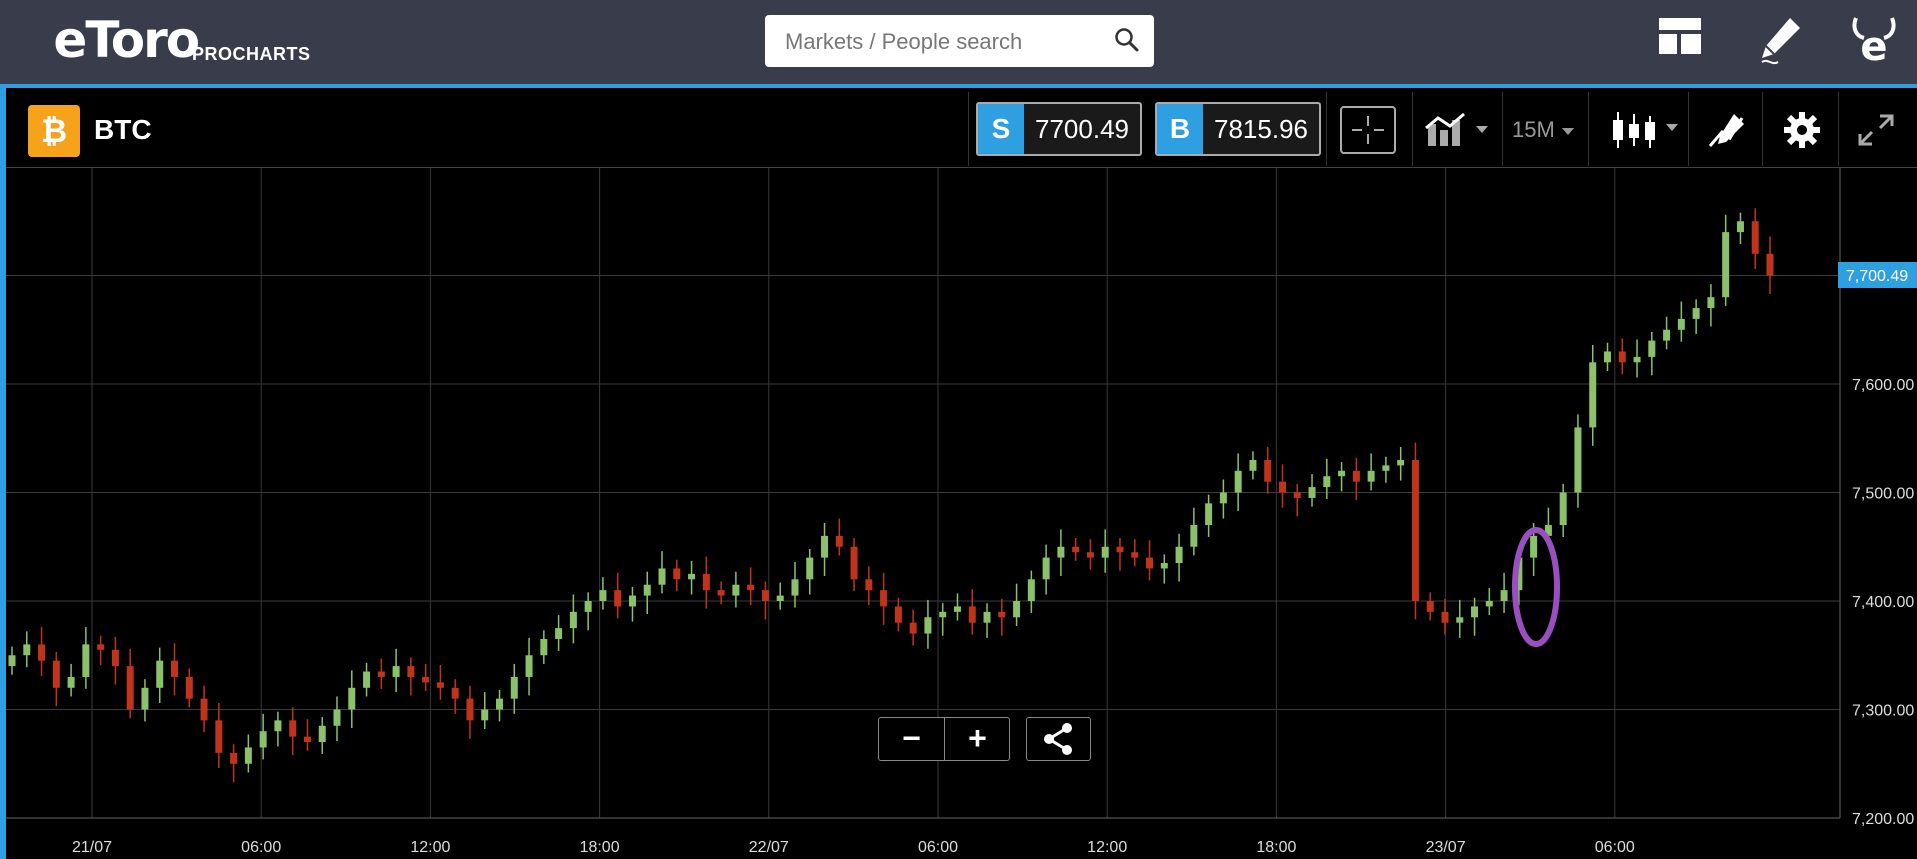 The width and height of the screenshot is (1917, 859). Describe the element at coordinates (1876, 150) in the screenshot. I see `fullscreen-icon` at that location.